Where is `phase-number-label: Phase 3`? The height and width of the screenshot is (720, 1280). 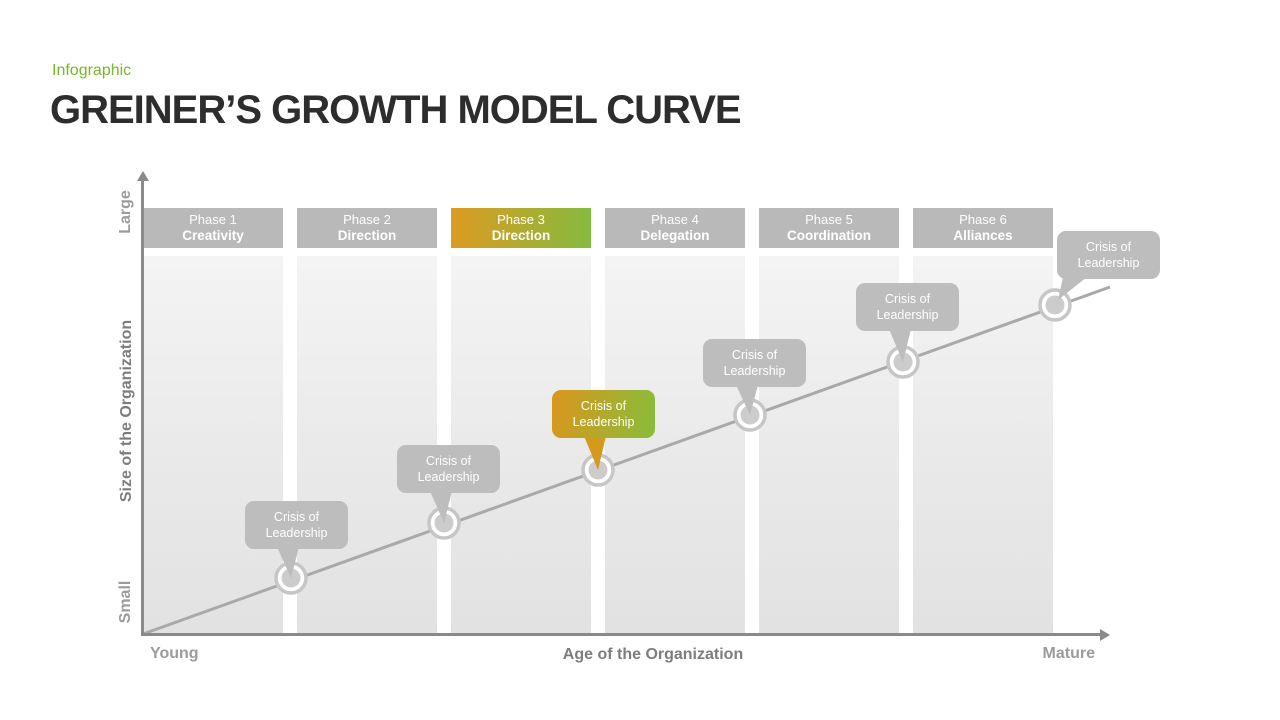 phase-number-label: Phase 3 is located at coordinates (521, 219).